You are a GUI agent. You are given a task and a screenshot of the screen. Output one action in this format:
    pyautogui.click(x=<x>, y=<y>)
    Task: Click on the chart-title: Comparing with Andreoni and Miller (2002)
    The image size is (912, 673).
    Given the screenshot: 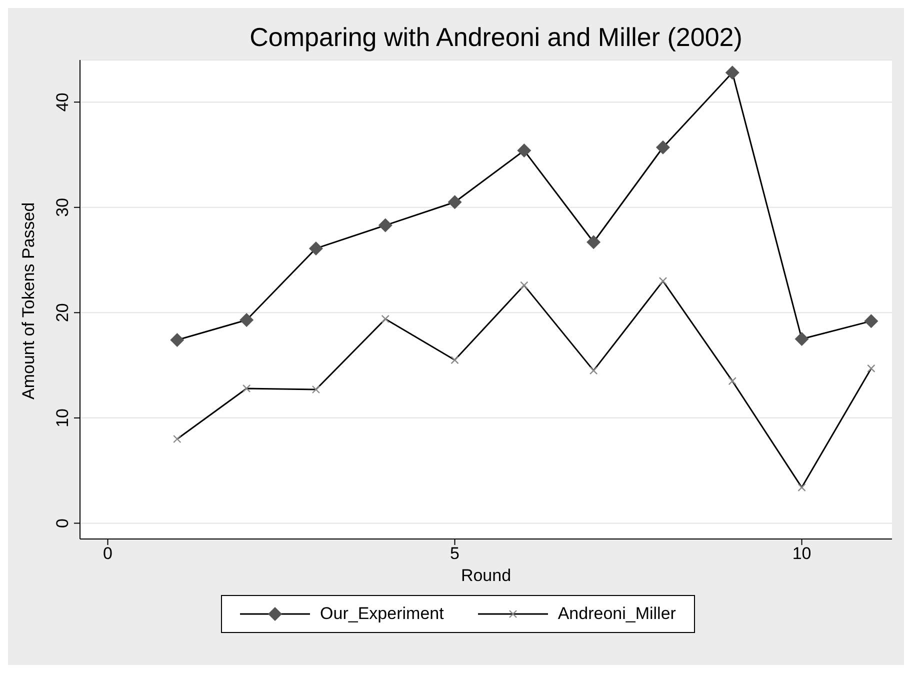 What is the action you would take?
    pyautogui.click(x=496, y=37)
    